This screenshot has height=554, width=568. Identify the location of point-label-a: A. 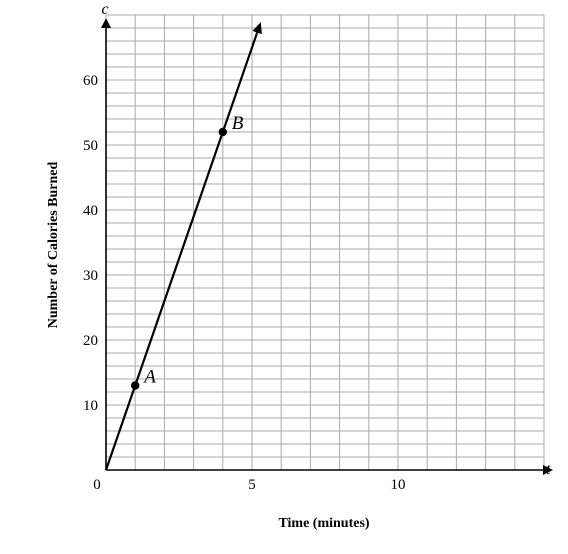
(149, 377).